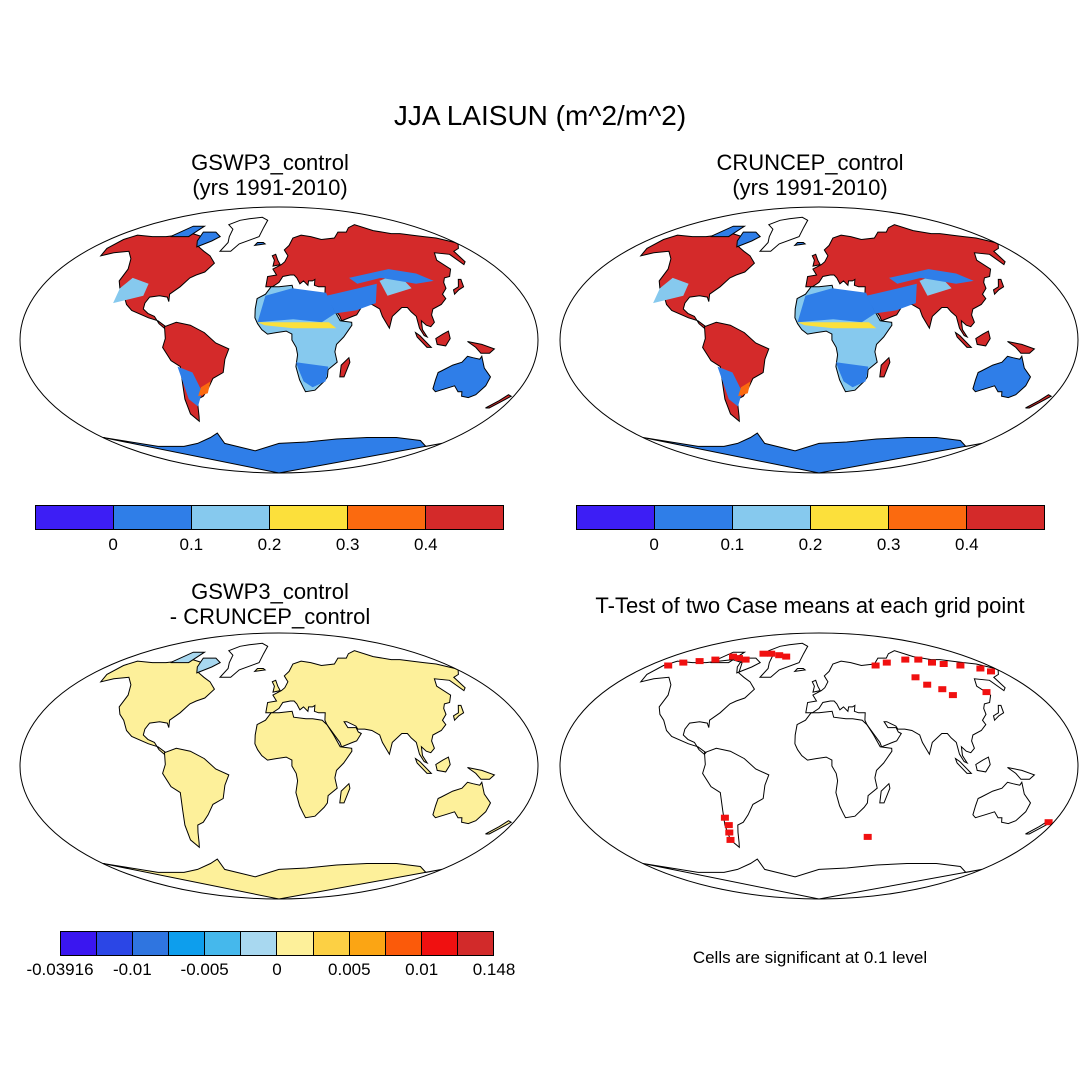 The image size is (1080, 1080). I want to click on panel-title-gswp3: GSWP3_control (yrs 1991-2010), so click(270, 175).